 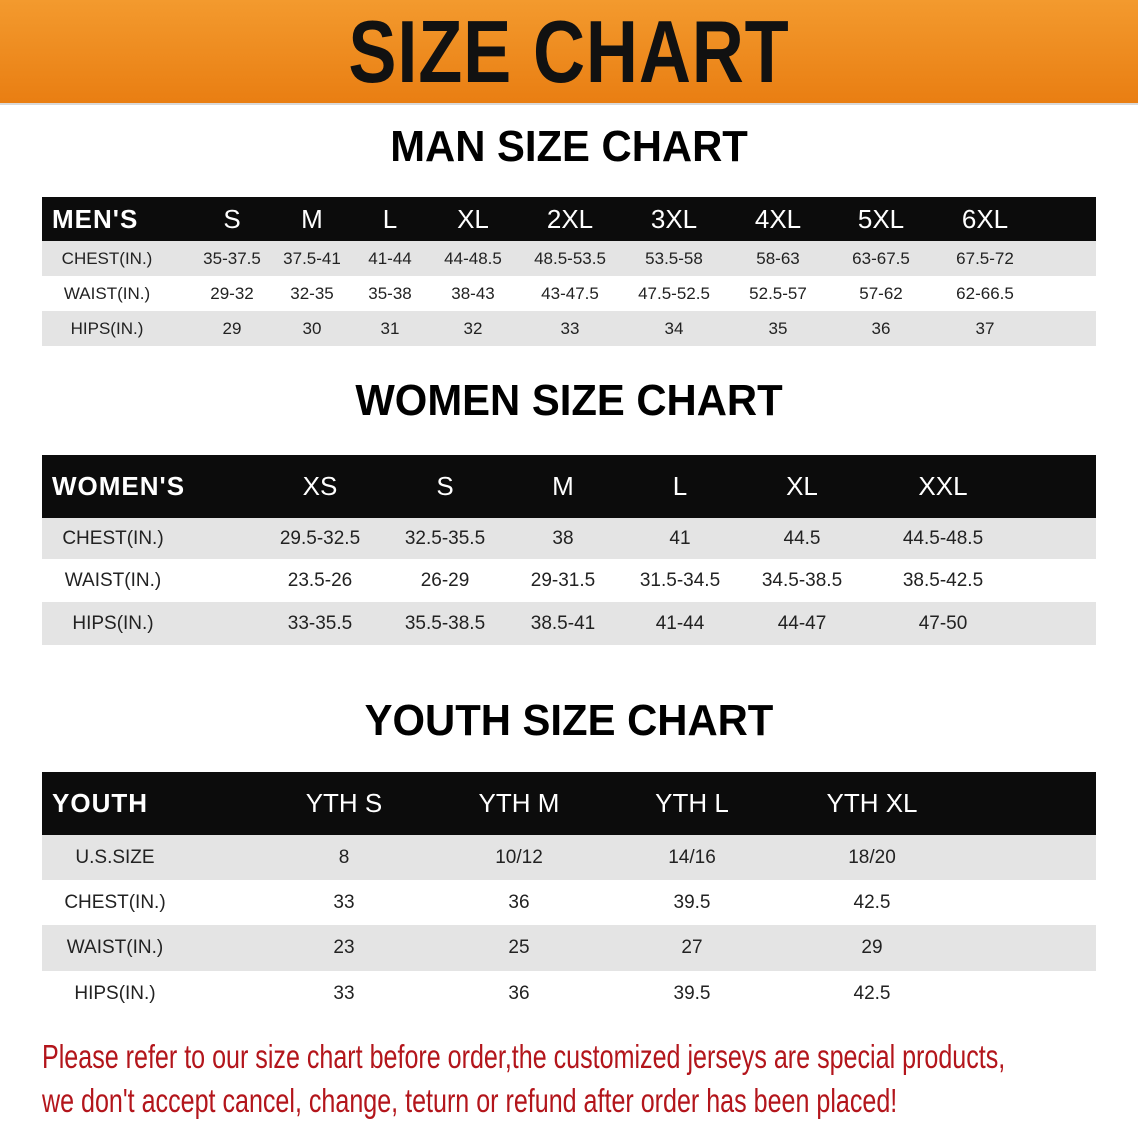 I want to click on table-cell: 63-67.5, so click(x=881, y=258).